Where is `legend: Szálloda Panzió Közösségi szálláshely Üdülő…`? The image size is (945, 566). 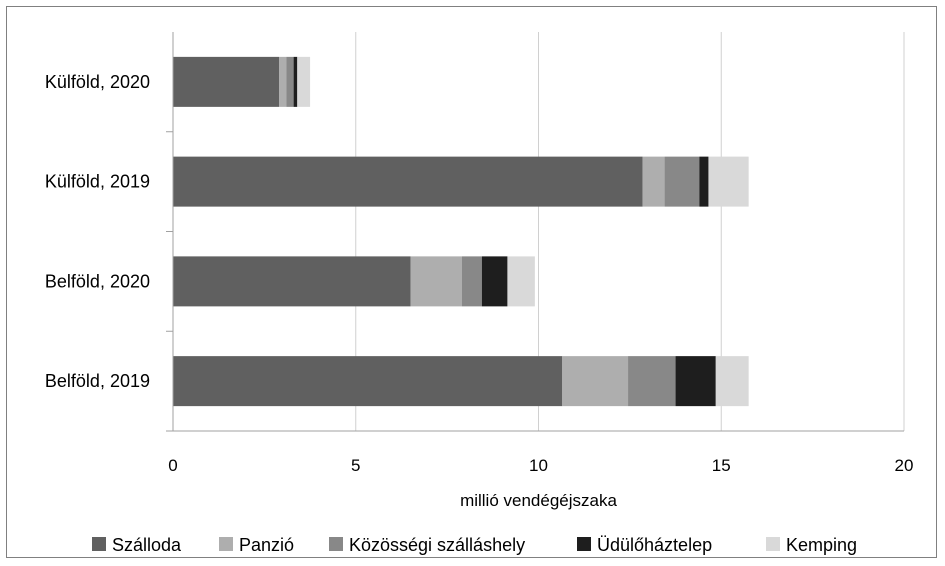 legend: Szálloda Panzió Közösségi szálláshely Üdülő… is located at coordinates (474, 545).